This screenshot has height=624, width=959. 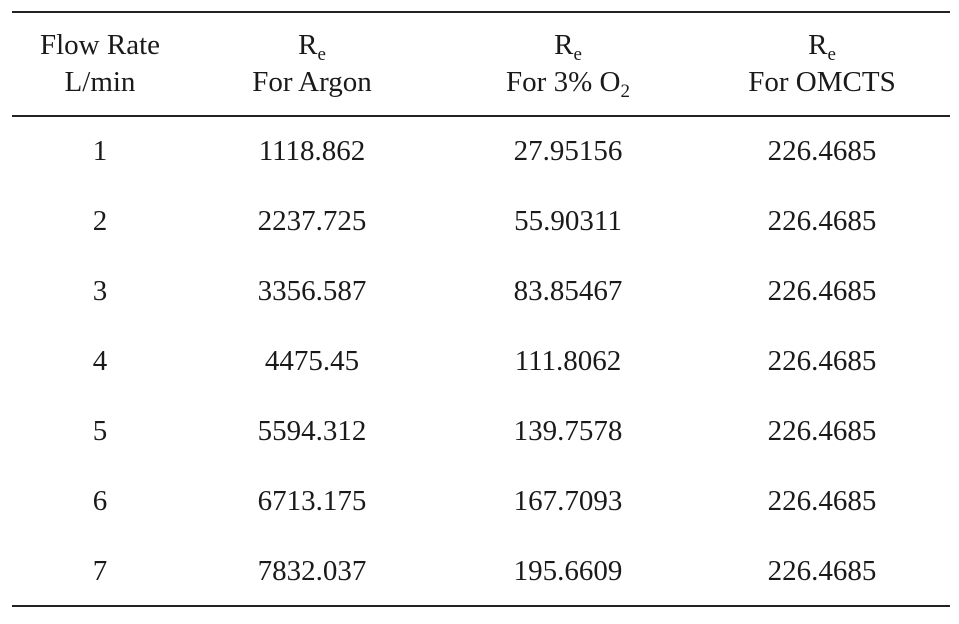 What do you see at coordinates (100, 571) in the screenshot?
I see `cell: 7` at bounding box center [100, 571].